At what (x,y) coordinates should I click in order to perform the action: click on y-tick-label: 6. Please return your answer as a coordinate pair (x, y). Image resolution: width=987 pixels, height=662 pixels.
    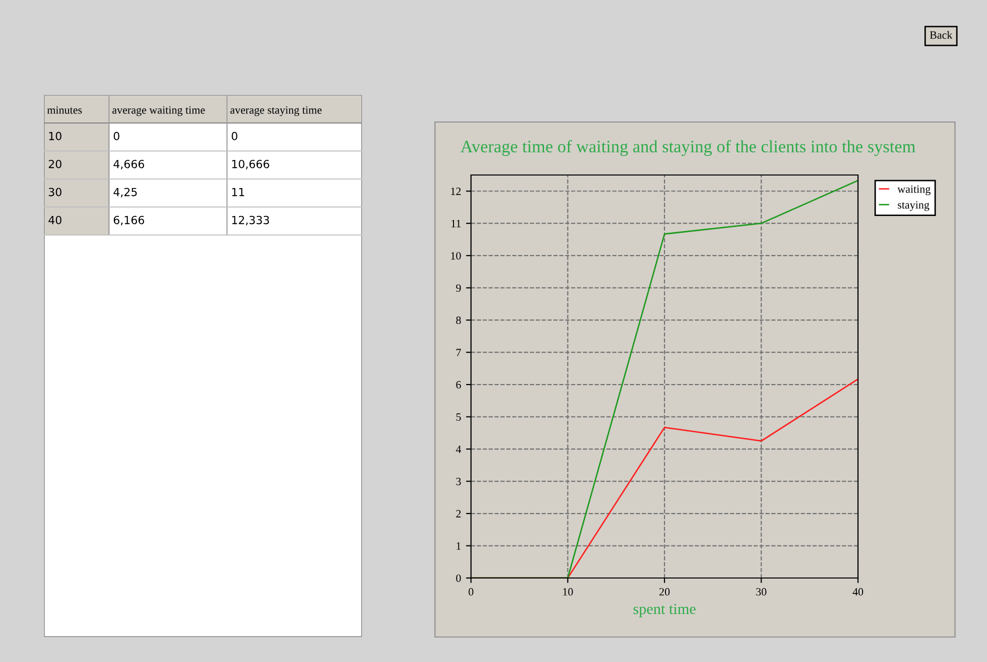
    Looking at the image, I should click on (458, 385).